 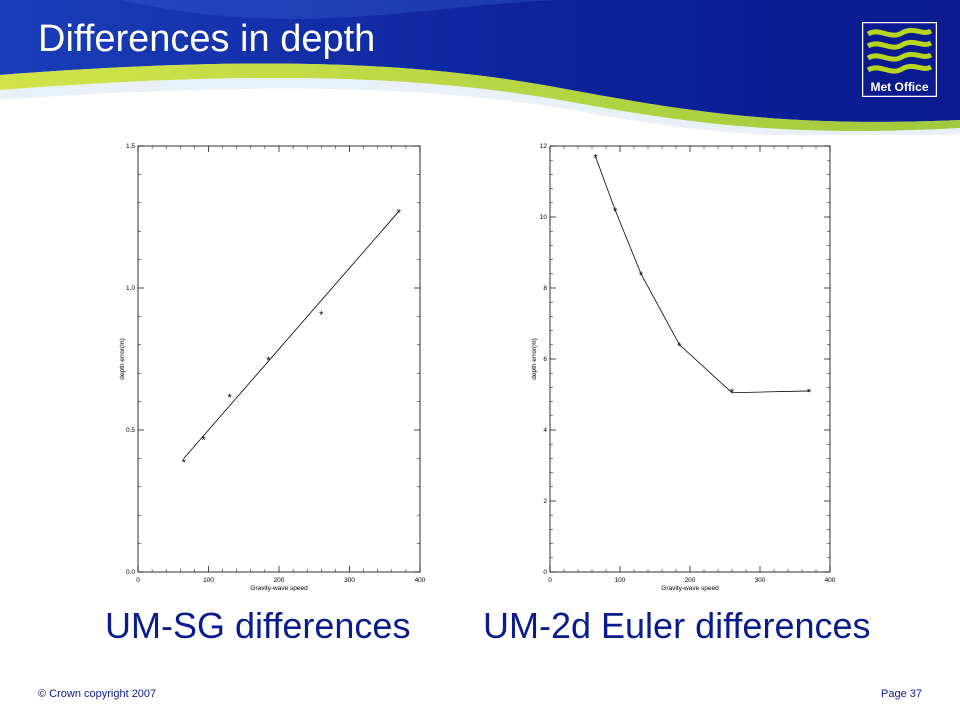 I want to click on caption-um-2d-euler: UM-2d Euler differences, so click(x=677, y=625).